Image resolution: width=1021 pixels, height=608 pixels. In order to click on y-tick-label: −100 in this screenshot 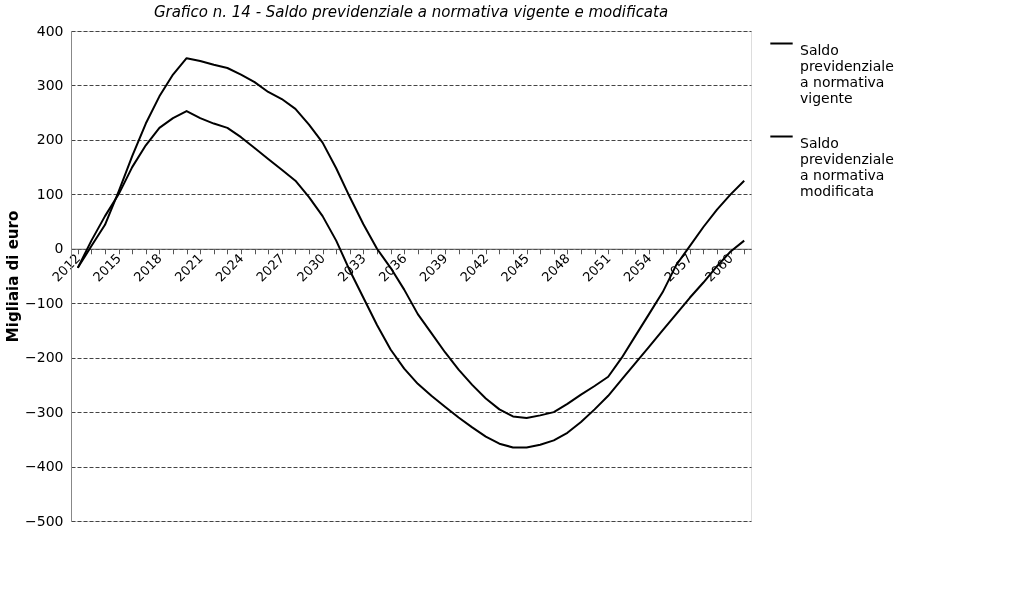, I will do `click(44, 302)`.